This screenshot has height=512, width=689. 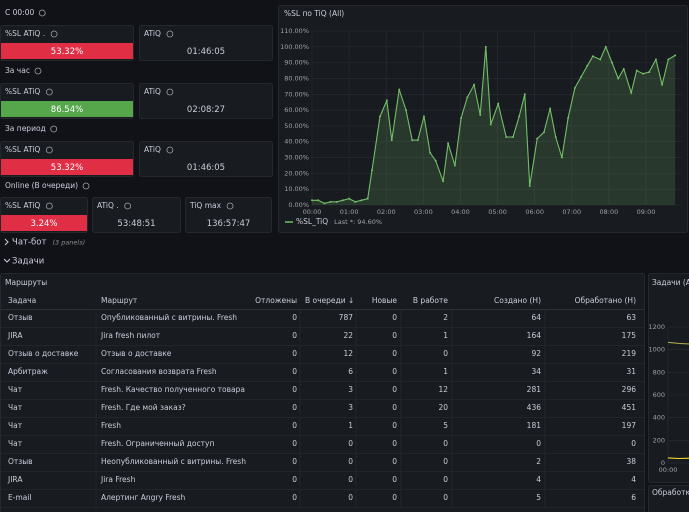 I want to click on x-tick-label: 07:00, so click(x=571, y=212).